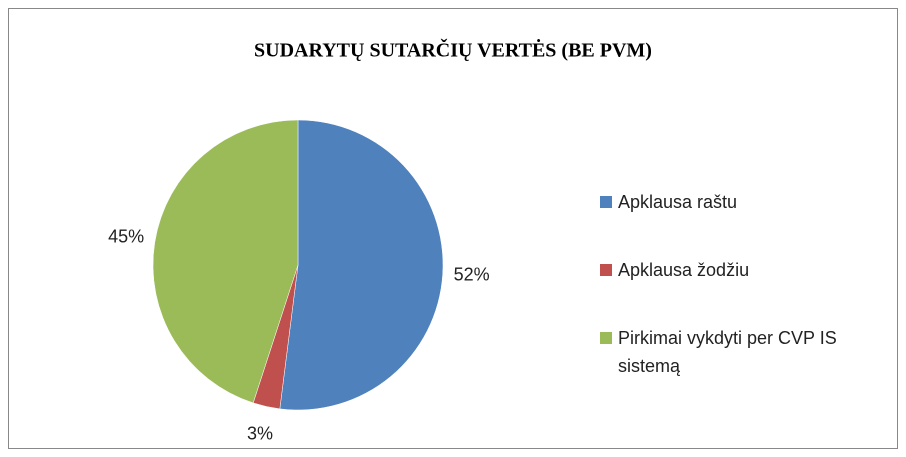  Describe the element at coordinates (126, 237) in the screenshot. I see `data-label: 45%` at that location.